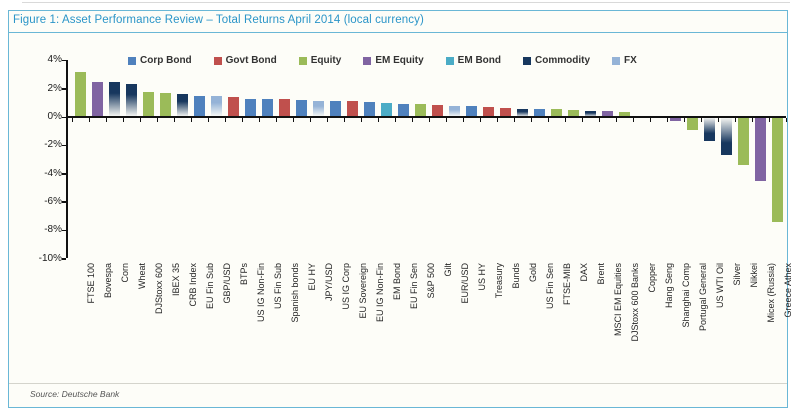  What do you see at coordinates (267, 107) in the screenshot?
I see `bar-us-fin-sub` at bounding box center [267, 107].